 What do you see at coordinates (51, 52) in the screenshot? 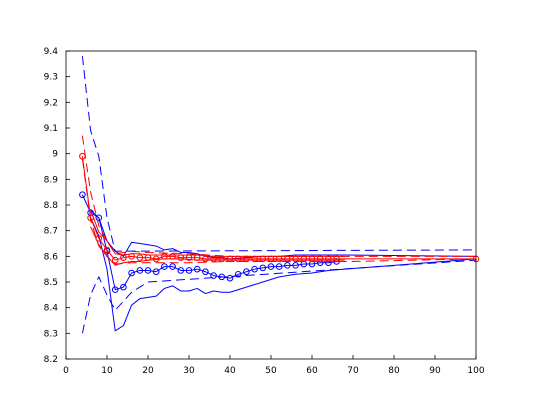
I see `y-tick-label: 9.4` at bounding box center [51, 52].